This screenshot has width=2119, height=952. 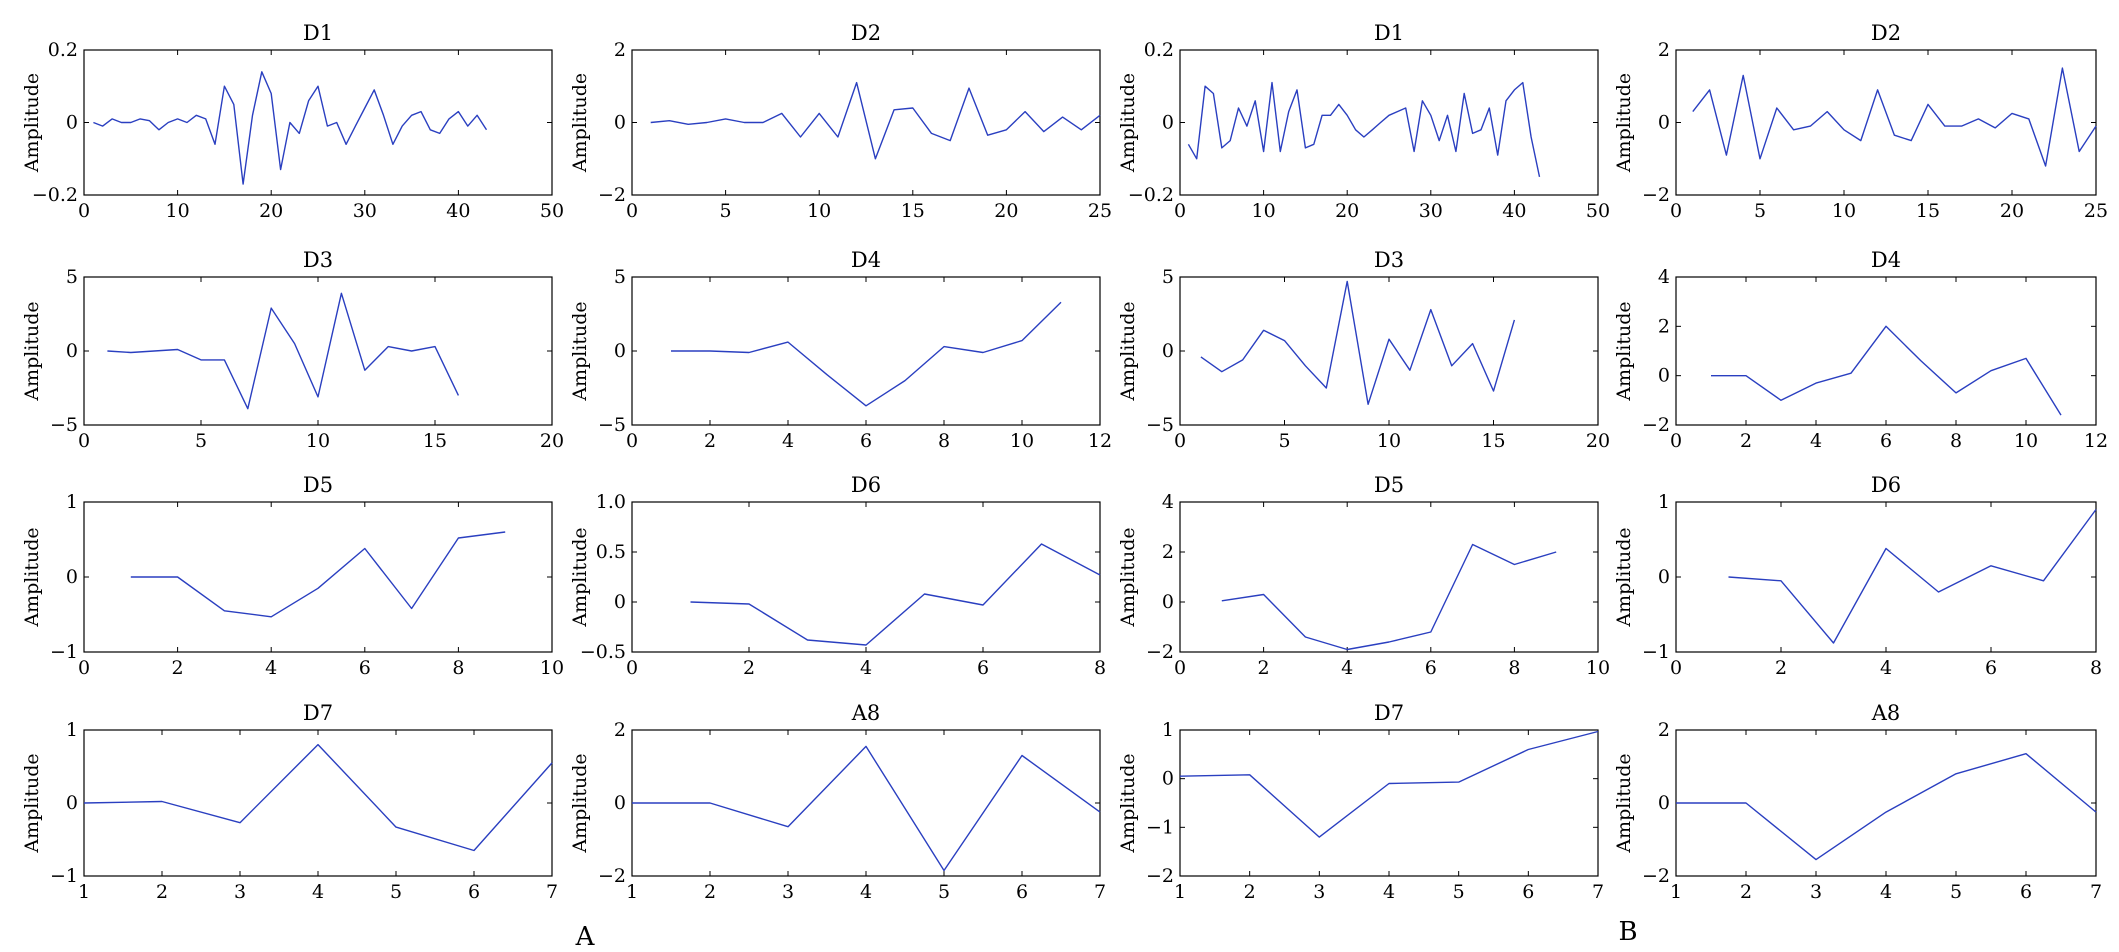 I want to click on chart-title: A8, so click(x=1886, y=713).